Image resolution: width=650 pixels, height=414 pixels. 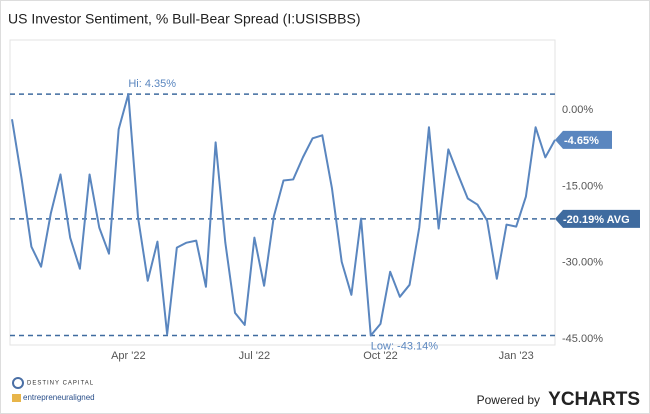 I want to click on value-label: -4.65%, so click(x=581, y=141).